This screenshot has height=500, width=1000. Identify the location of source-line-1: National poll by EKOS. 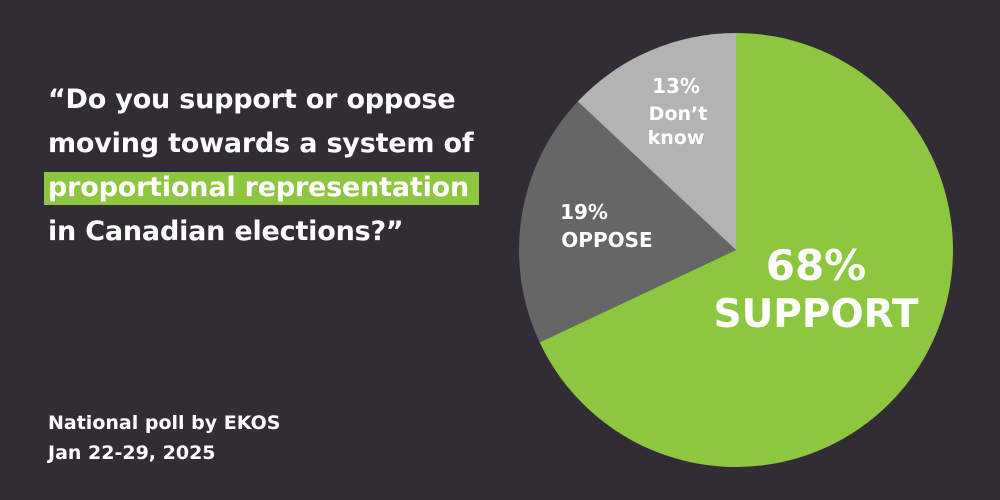
(164, 423).